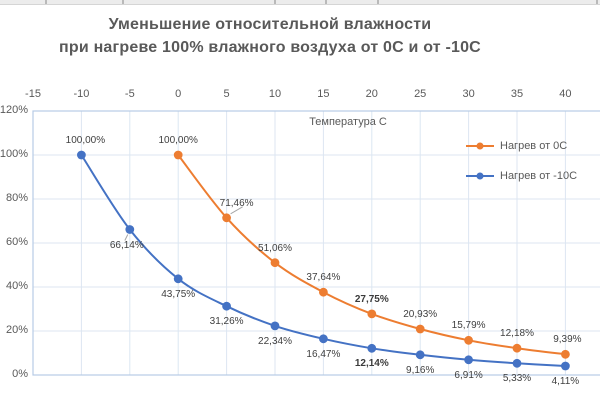 Image resolution: width=600 pixels, height=400 pixels. Describe the element at coordinates (468, 375) in the screenshot. I see `data-label: 6,91%` at that location.